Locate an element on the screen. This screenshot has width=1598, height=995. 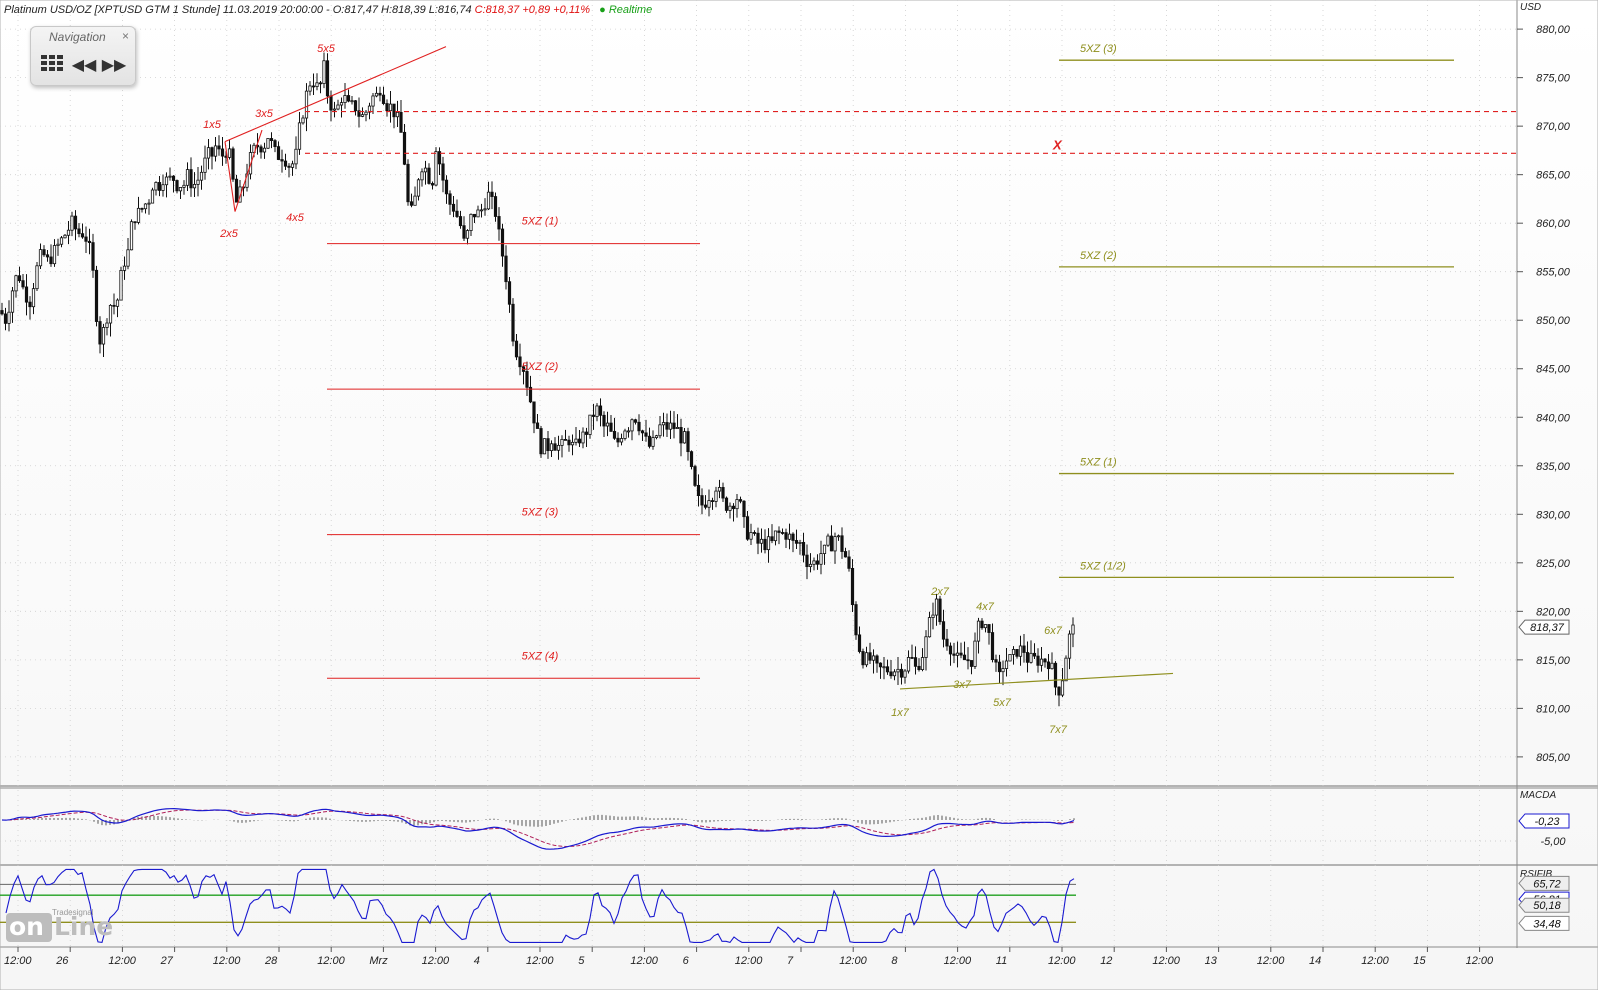
grid-menu-icon is located at coordinates (52, 66).